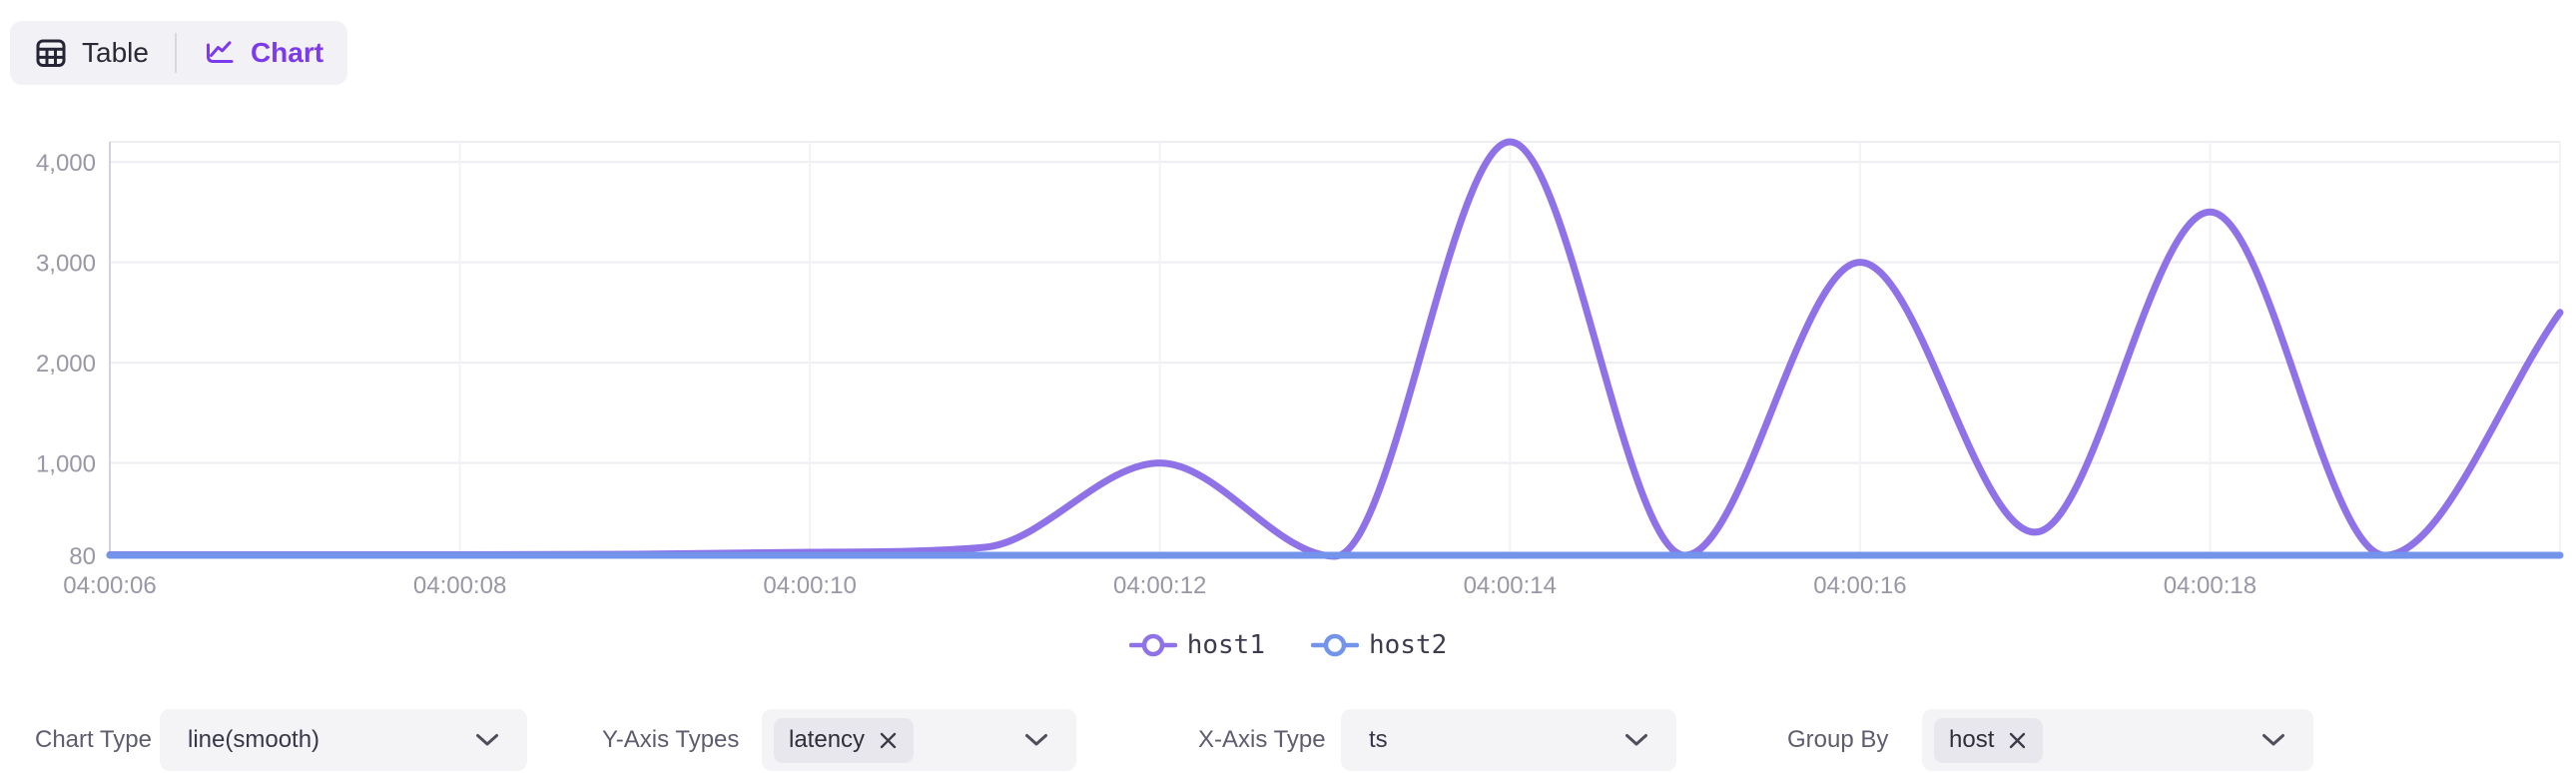 This screenshot has width=2576, height=773. Describe the element at coordinates (809, 585) in the screenshot. I see `x-tick-label: 04:00:10` at that location.